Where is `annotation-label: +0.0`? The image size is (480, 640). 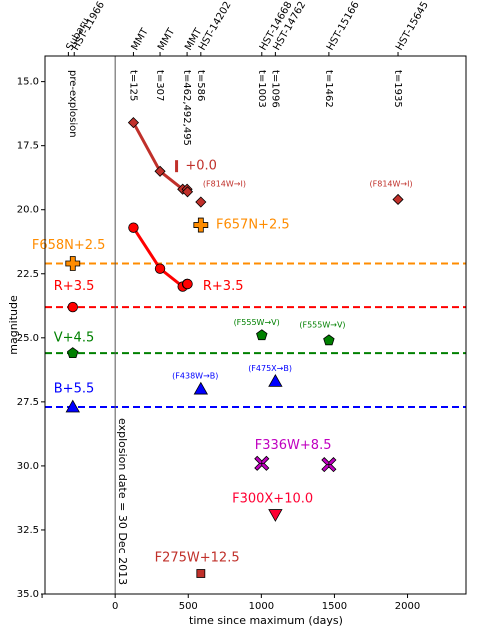 annotation-label: +0.0 is located at coordinates (201, 166).